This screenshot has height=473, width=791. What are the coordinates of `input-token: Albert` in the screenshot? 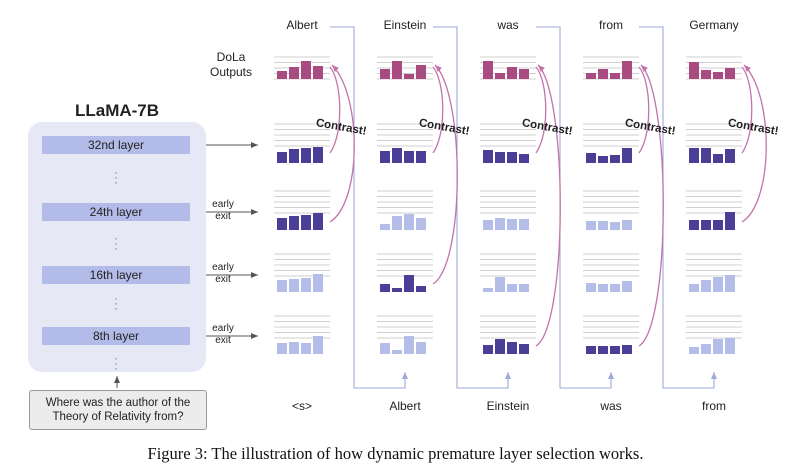 It's located at (405, 406).